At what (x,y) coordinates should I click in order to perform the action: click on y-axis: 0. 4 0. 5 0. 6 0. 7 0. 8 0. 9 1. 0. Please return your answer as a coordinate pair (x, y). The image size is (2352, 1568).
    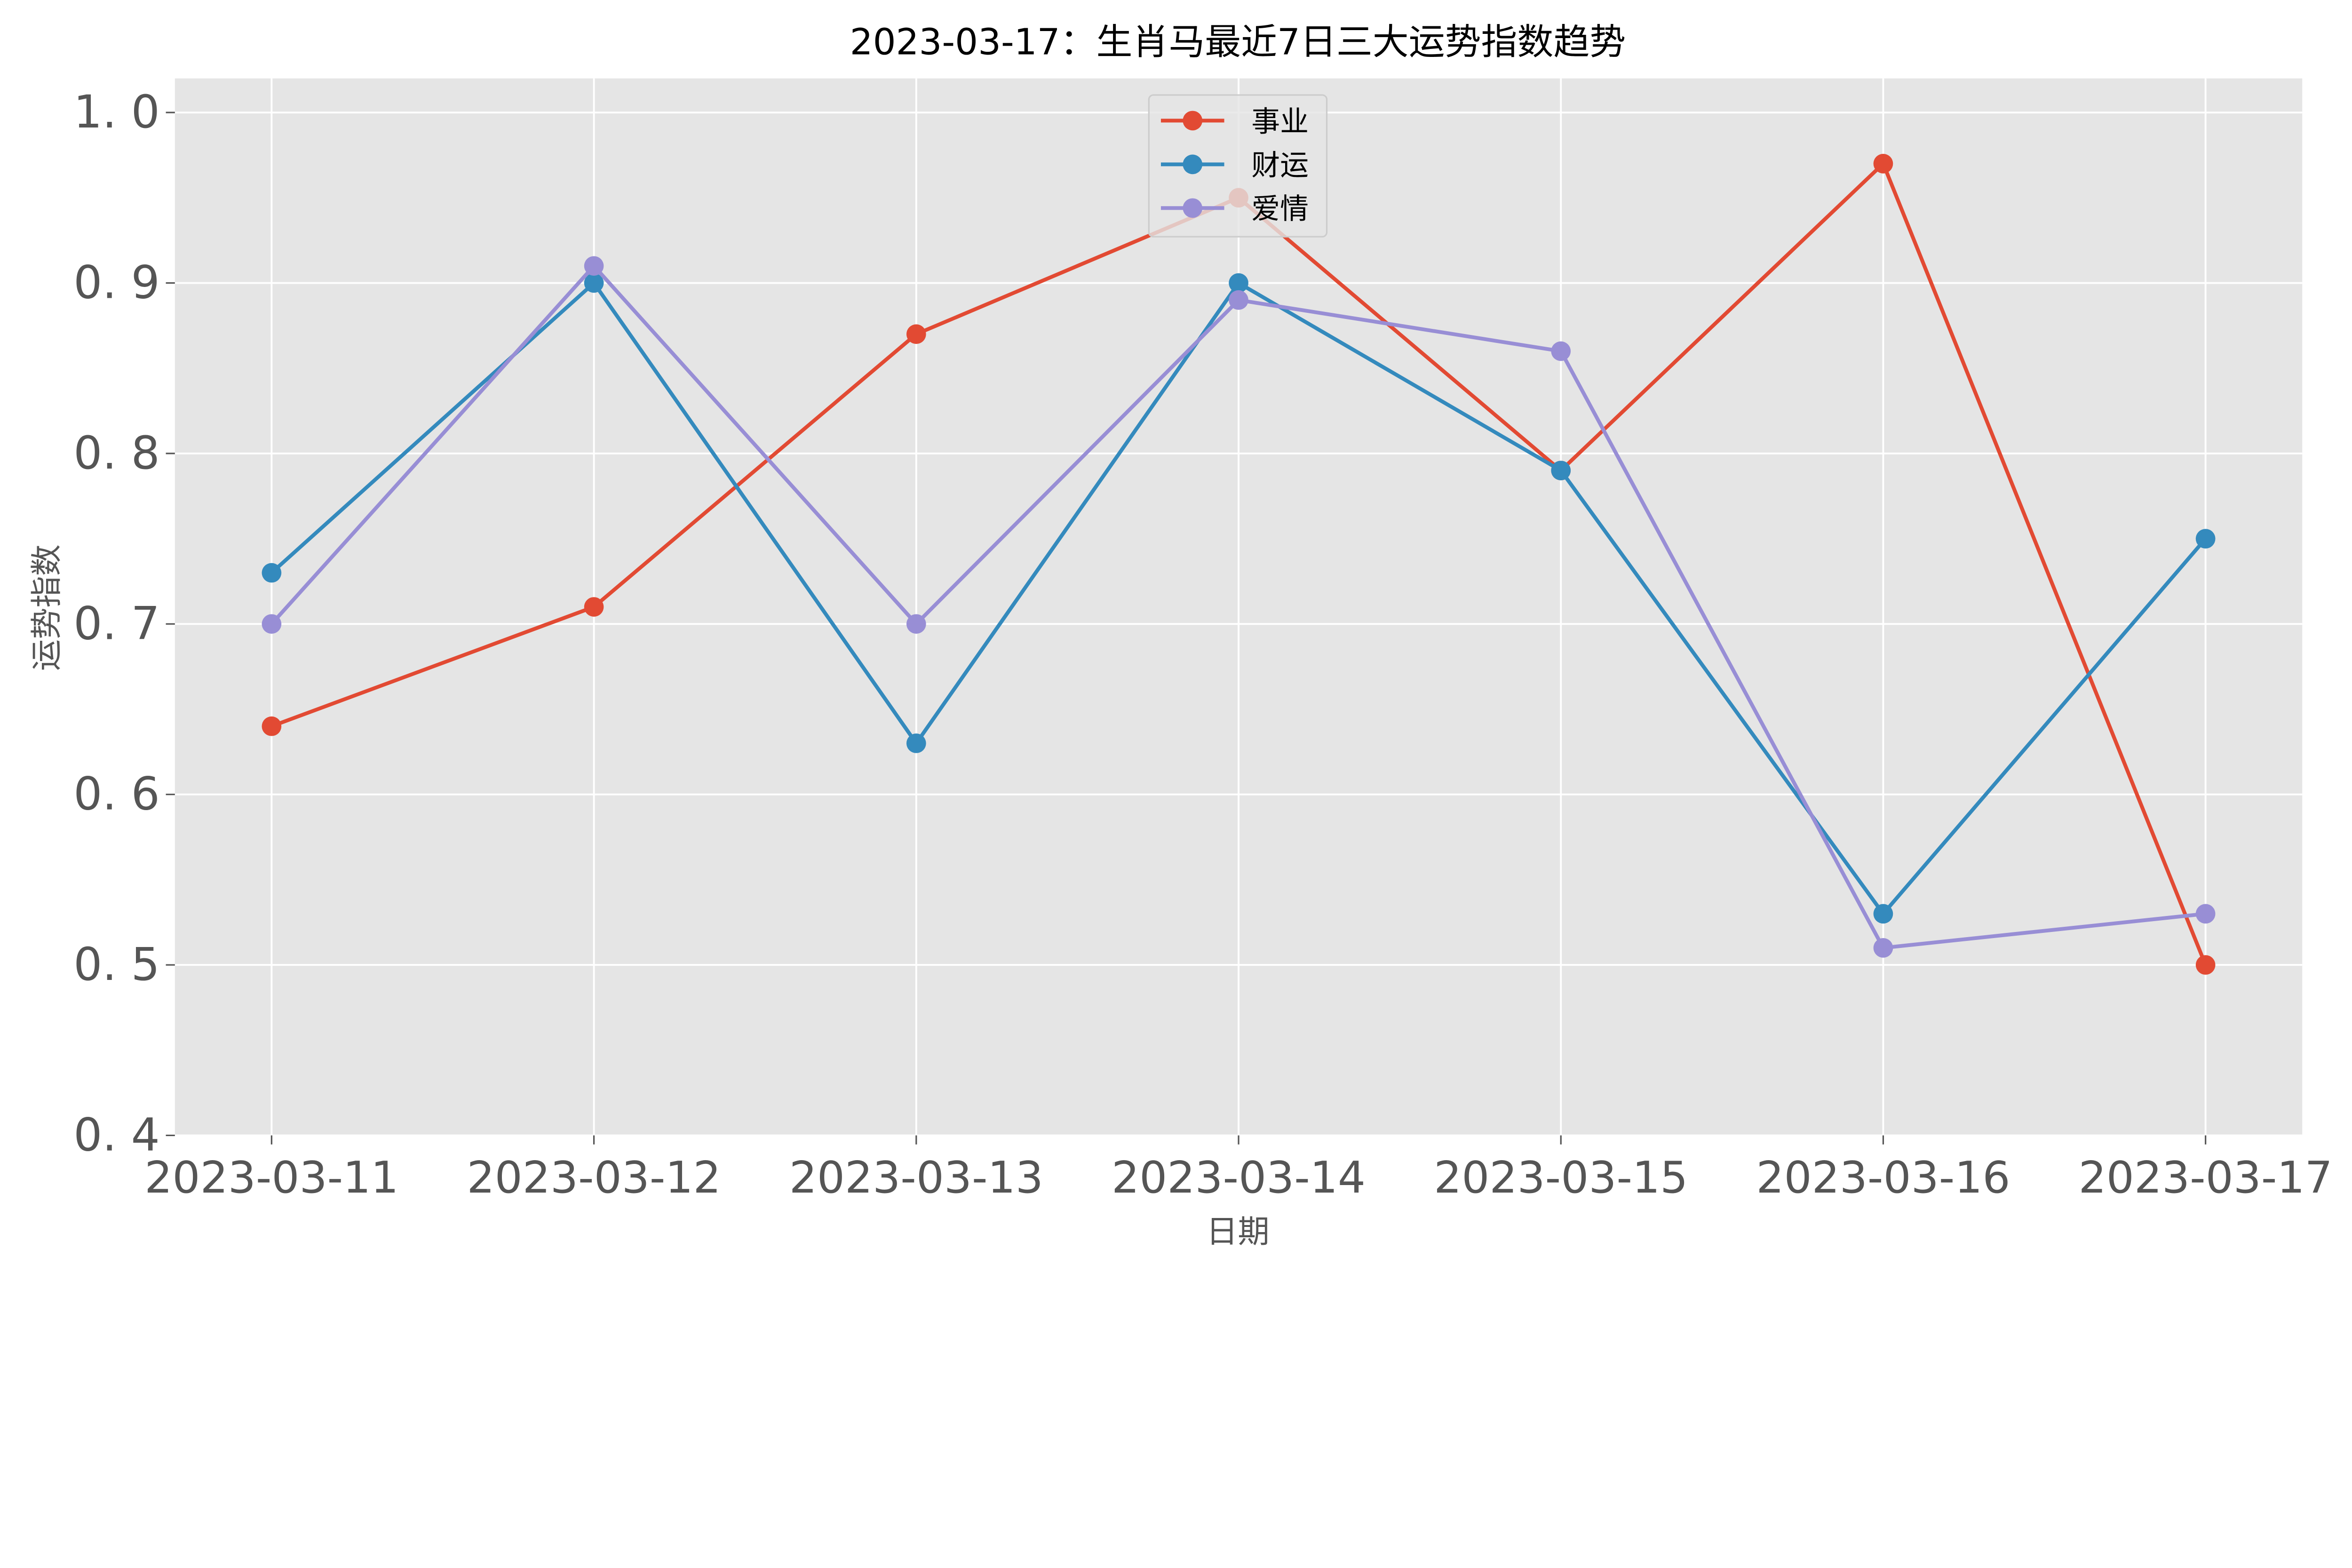
    Looking at the image, I should click on (124, 624).